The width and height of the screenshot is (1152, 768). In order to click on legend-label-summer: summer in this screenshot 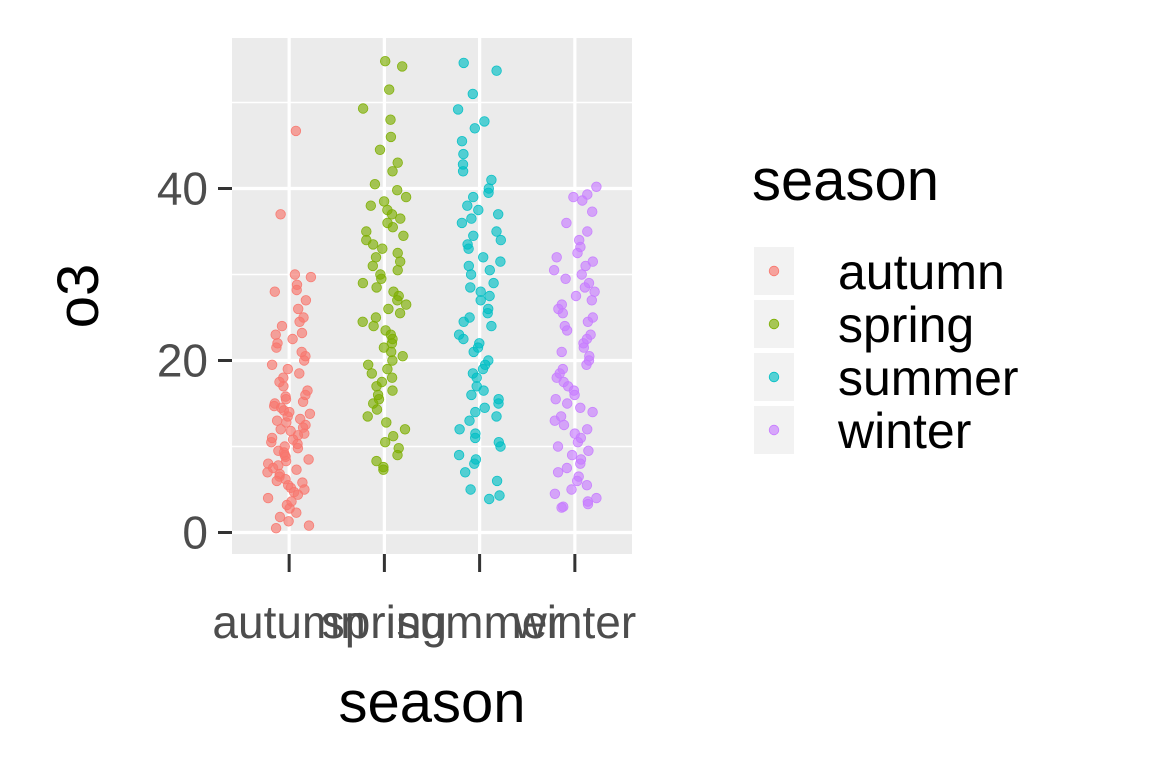, I will do `click(928, 378)`.